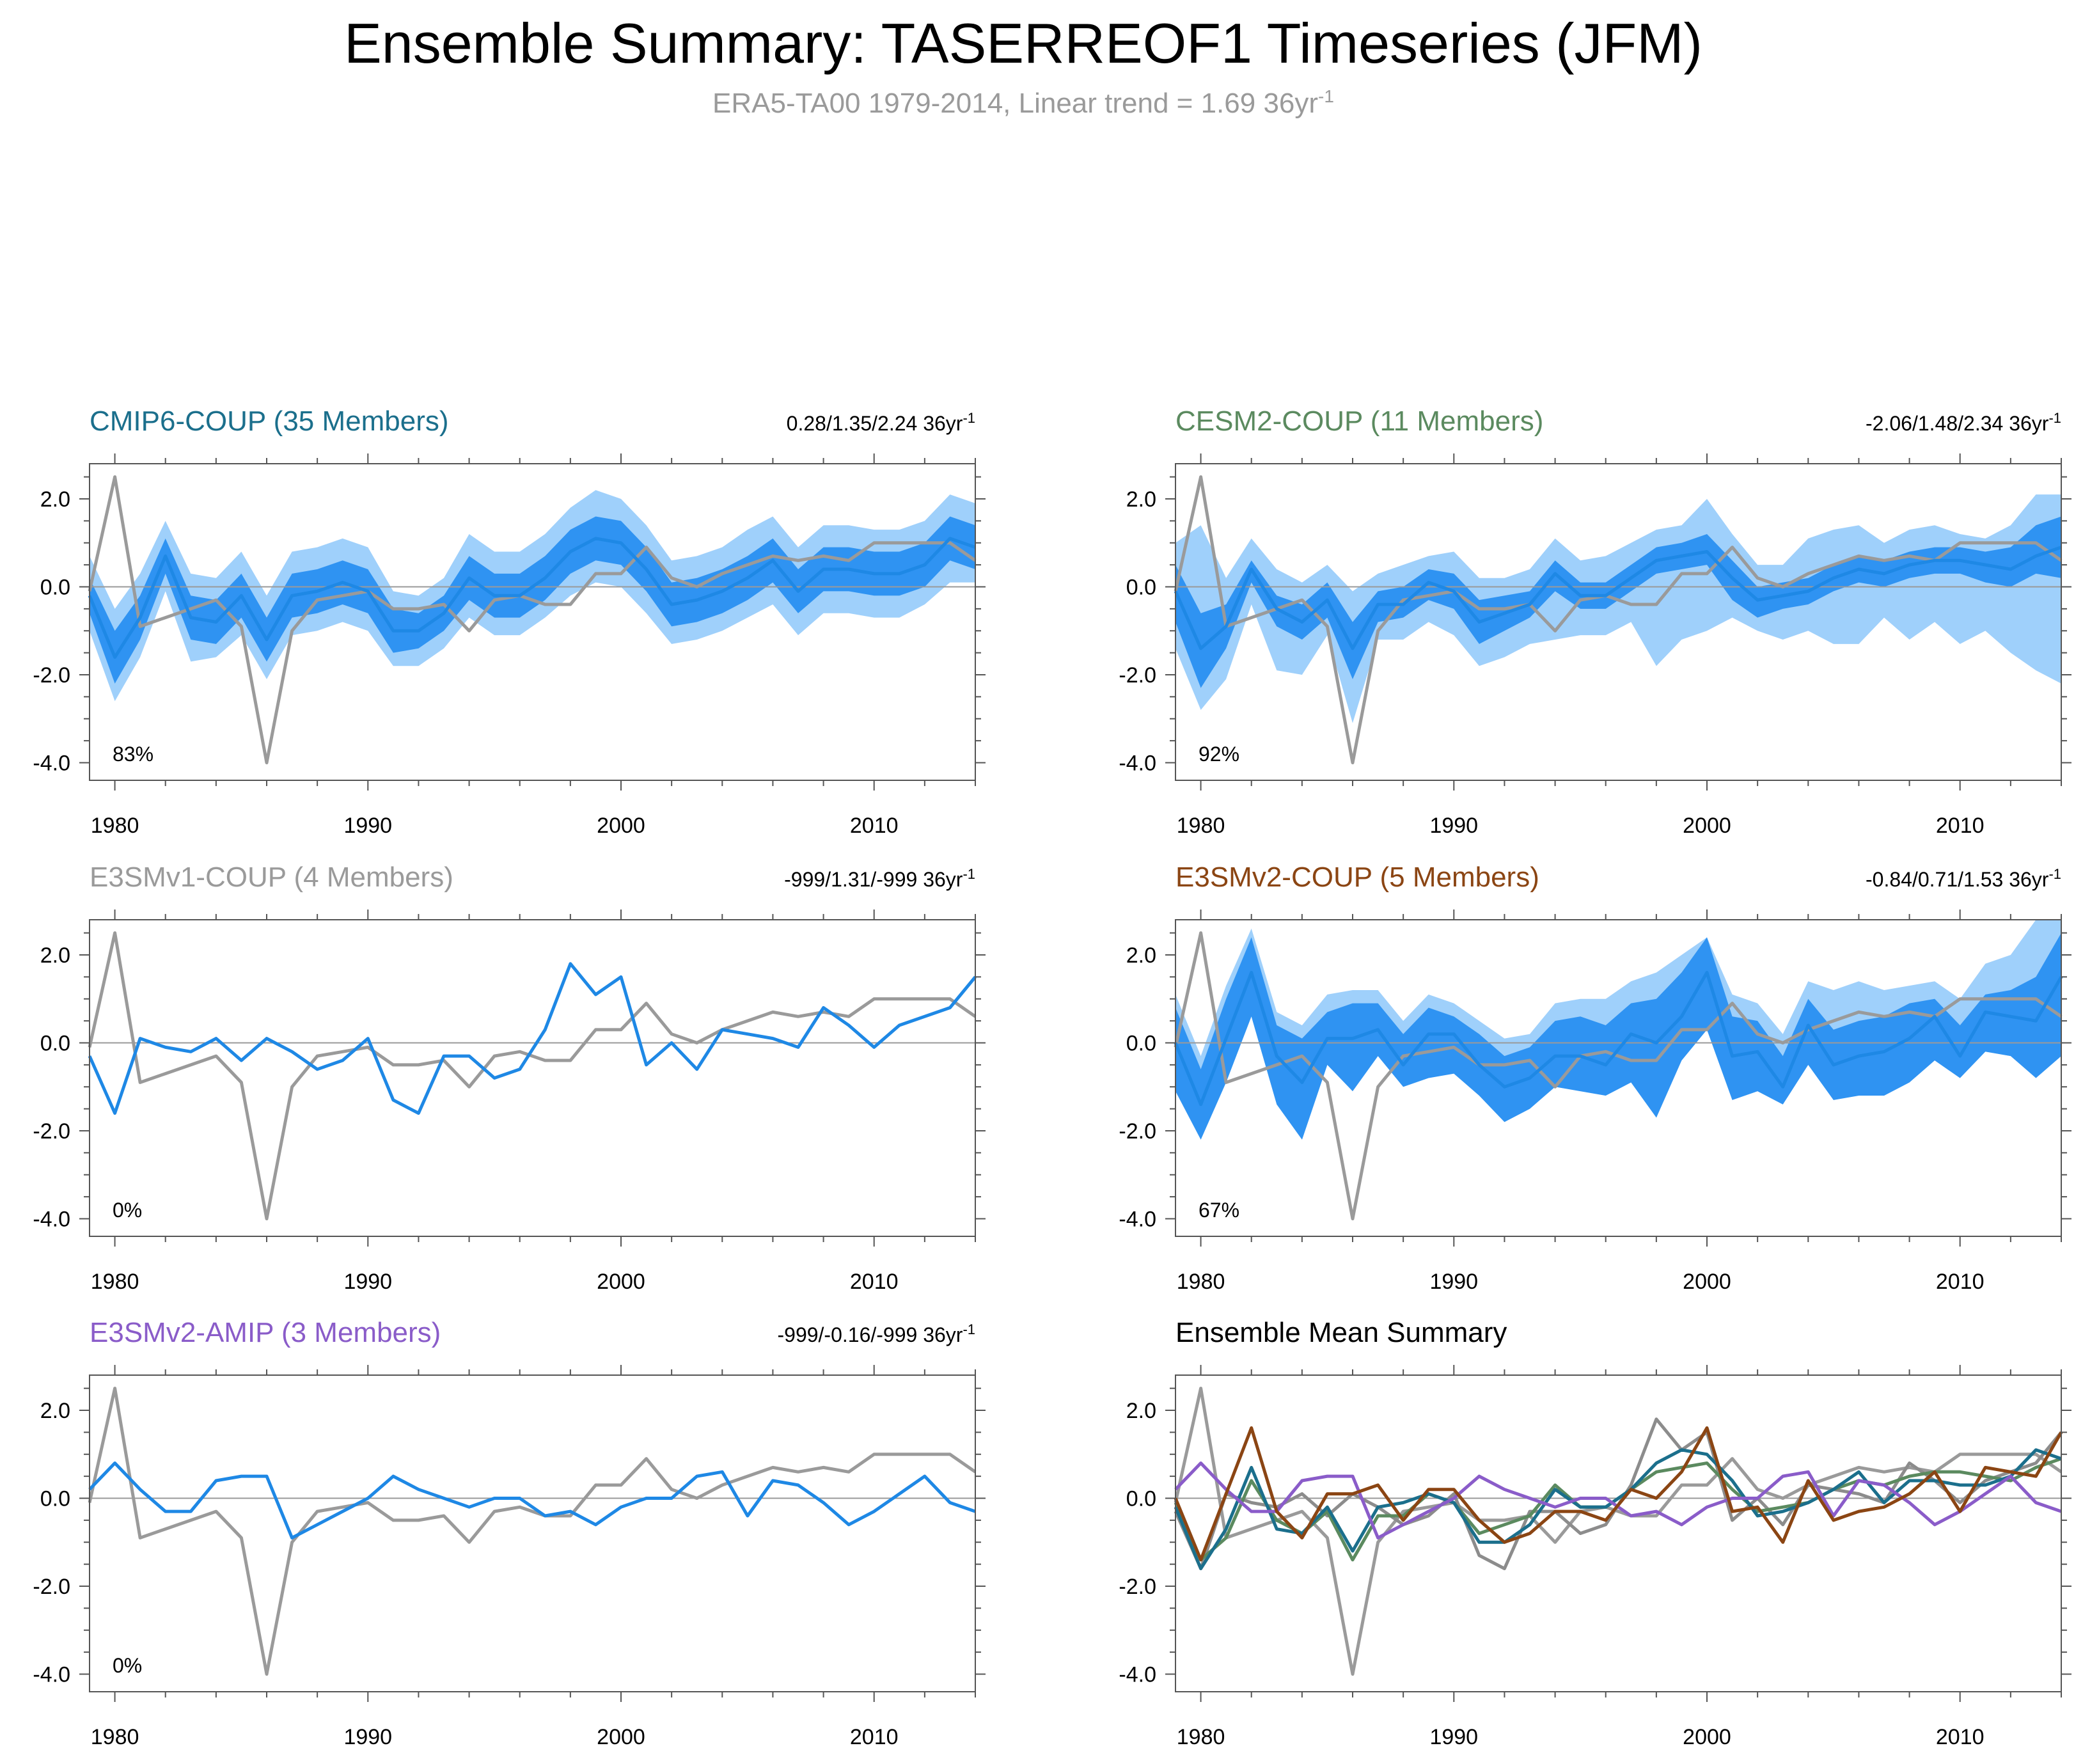 The width and height of the screenshot is (2083, 1764). What do you see at coordinates (127, 1210) in the screenshot?
I see `percent-label: 0%` at bounding box center [127, 1210].